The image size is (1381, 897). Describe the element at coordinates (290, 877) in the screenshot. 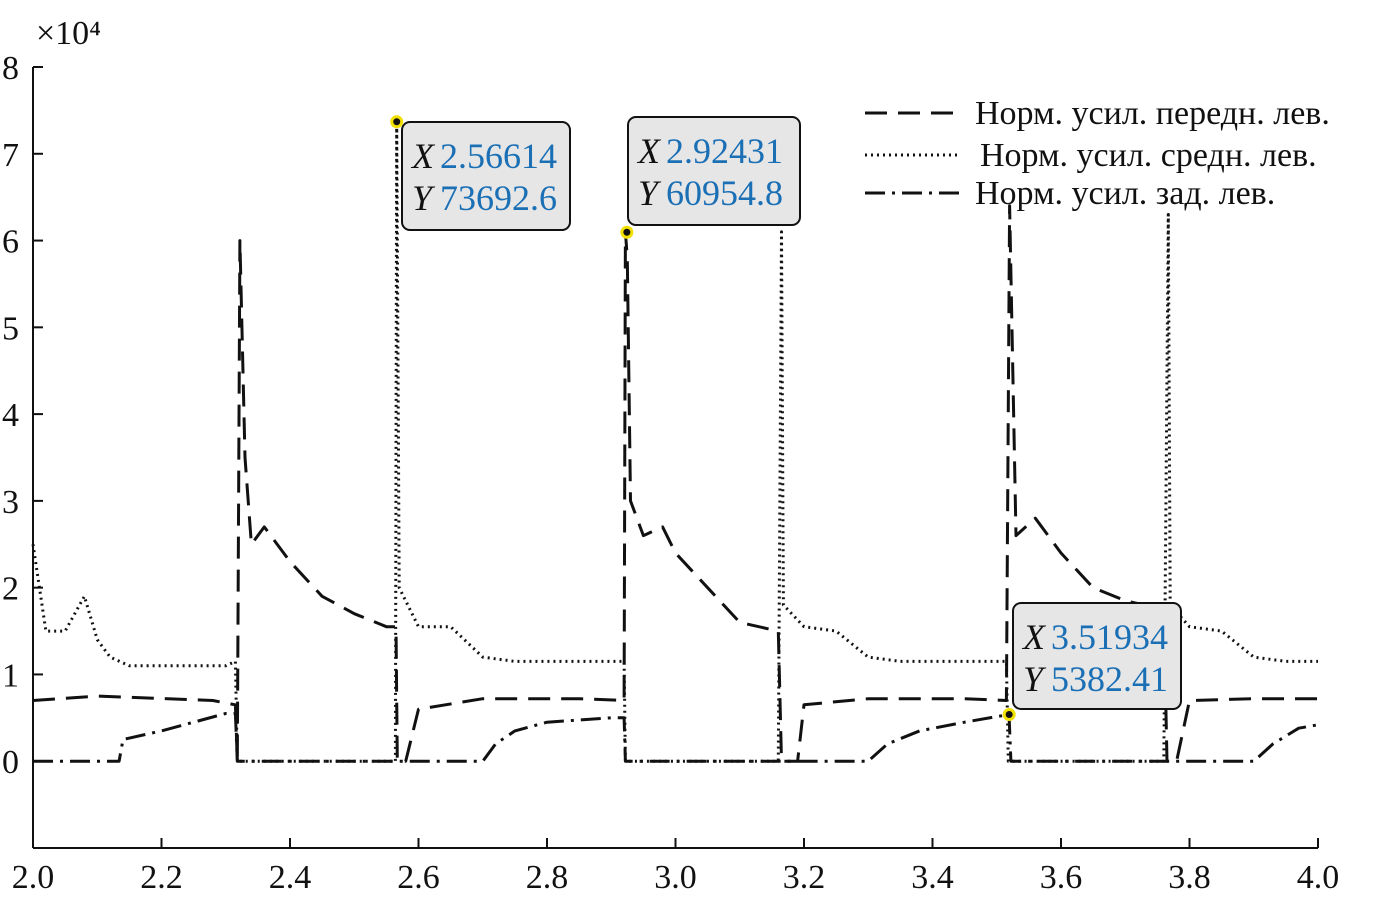

I see `x-tick-label: 2.4` at that location.